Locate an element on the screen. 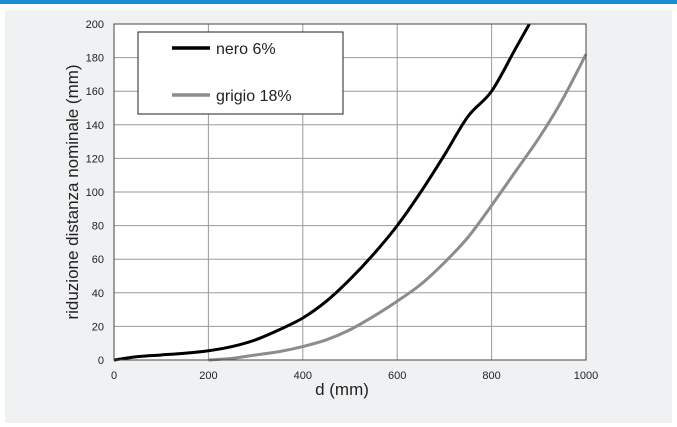 The width and height of the screenshot is (677, 427). y-tick-label: 140 is located at coordinates (95, 126).